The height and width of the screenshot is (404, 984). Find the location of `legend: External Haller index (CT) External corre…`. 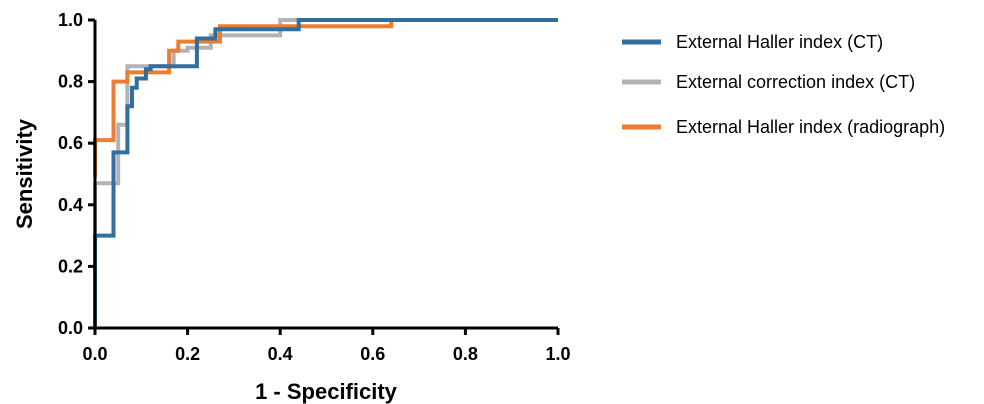

legend: External Haller index (CT) External corre… is located at coordinates (783, 84).